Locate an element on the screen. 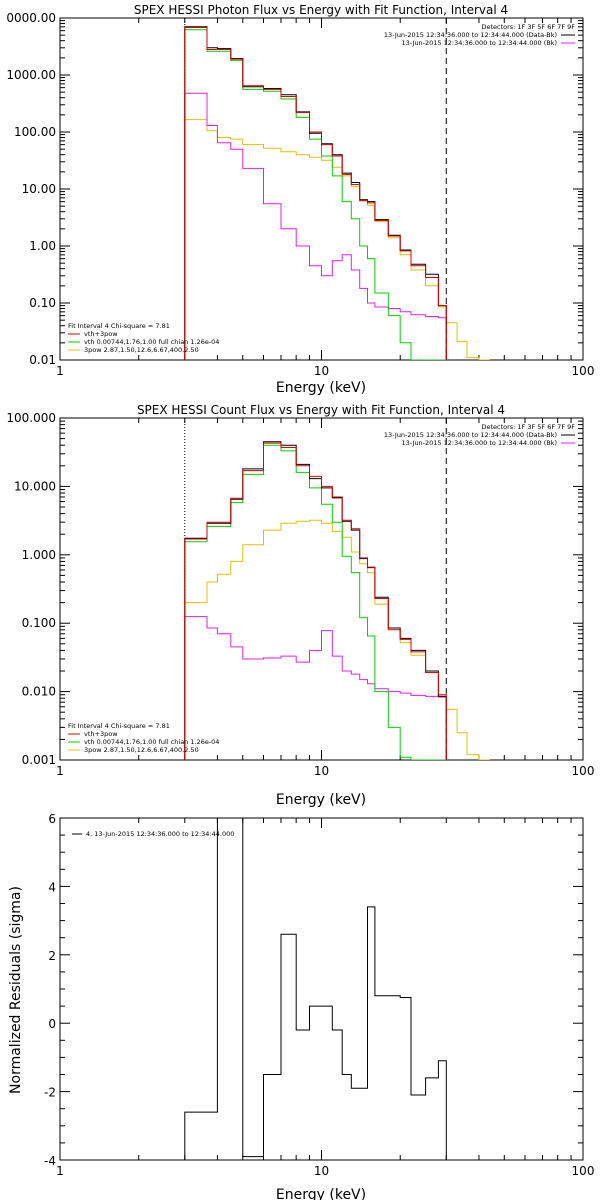  y-tick-label: 0.01 is located at coordinates (42, 360).